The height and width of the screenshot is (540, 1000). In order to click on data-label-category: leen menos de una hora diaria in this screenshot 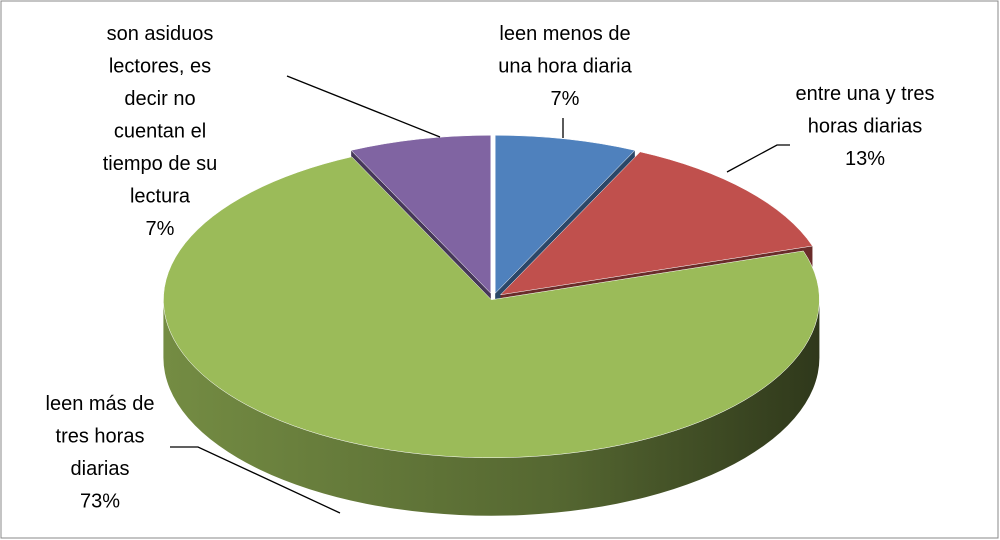, I will do `click(565, 50)`.